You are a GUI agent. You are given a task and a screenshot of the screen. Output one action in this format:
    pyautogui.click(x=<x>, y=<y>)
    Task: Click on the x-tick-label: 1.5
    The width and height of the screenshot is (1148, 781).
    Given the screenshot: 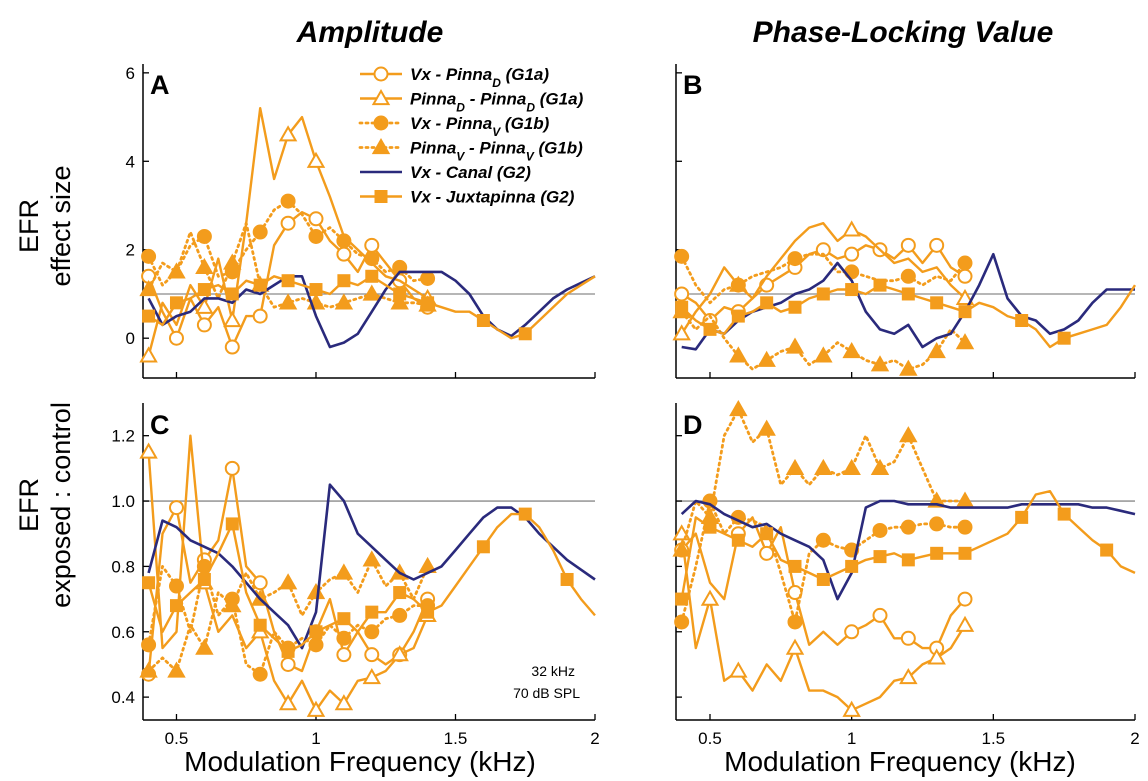 What is the action you would take?
    pyautogui.click(x=456, y=738)
    